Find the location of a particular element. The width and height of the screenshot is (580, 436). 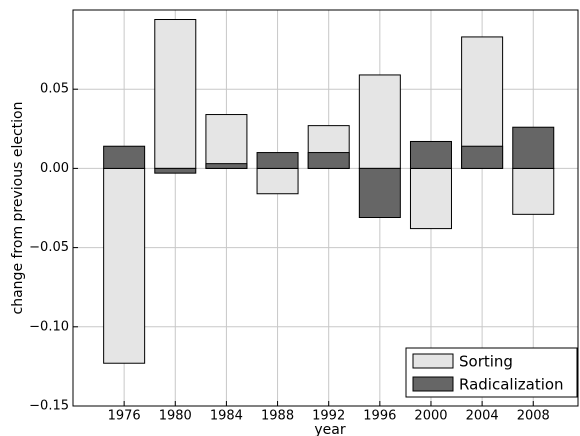

x-tick-label: 2008 is located at coordinates (533, 416).